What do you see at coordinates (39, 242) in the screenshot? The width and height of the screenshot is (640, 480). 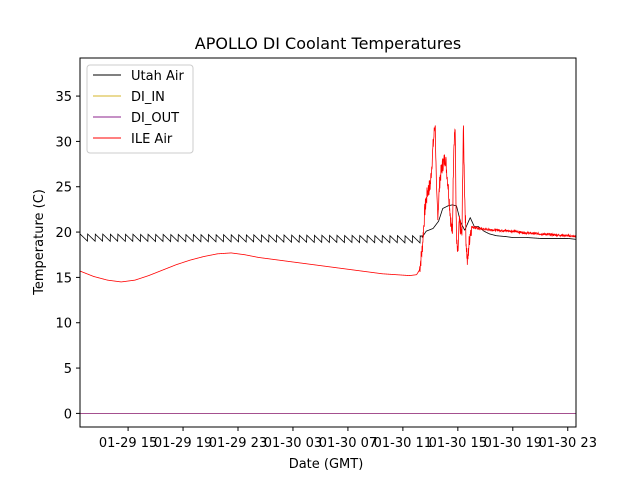 I see `y-axis-label: Temperature (C)` at bounding box center [39, 242].